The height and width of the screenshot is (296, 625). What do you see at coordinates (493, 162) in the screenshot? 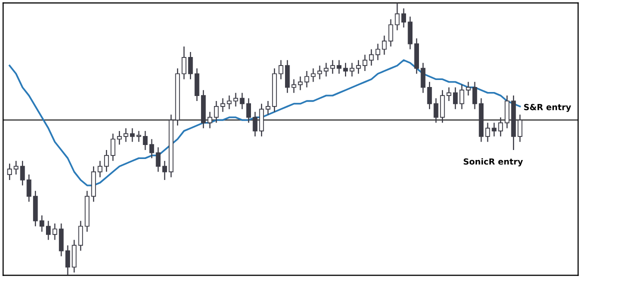
I see `annotation: SonicR entry` at bounding box center [493, 162].